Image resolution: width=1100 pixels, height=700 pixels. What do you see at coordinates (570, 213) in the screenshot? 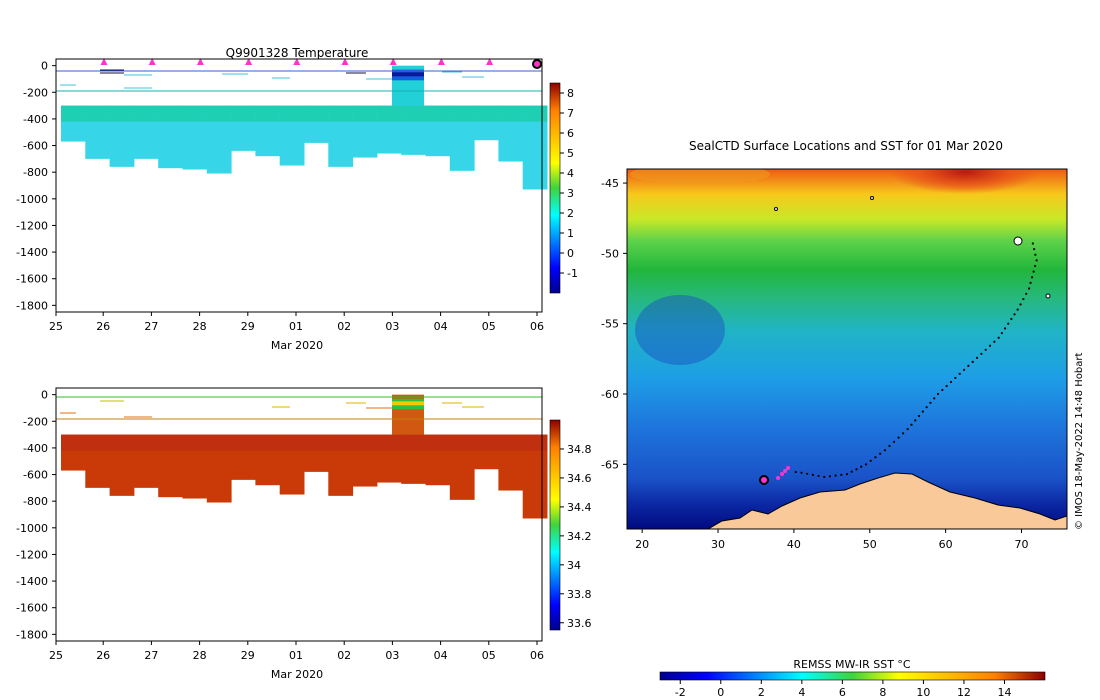
I see `colorbar-tick-label: 2` at bounding box center [570, 213].